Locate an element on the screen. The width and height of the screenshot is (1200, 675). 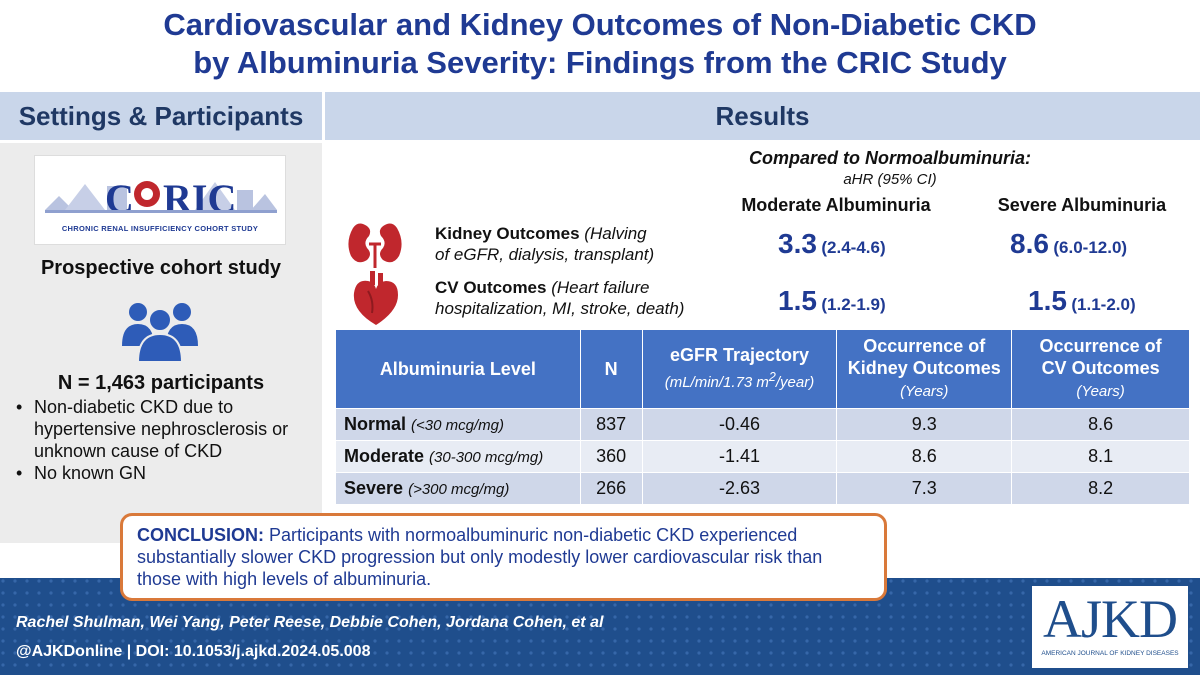
settings-header: Settings & Participants is located at coordinates (161, 116).